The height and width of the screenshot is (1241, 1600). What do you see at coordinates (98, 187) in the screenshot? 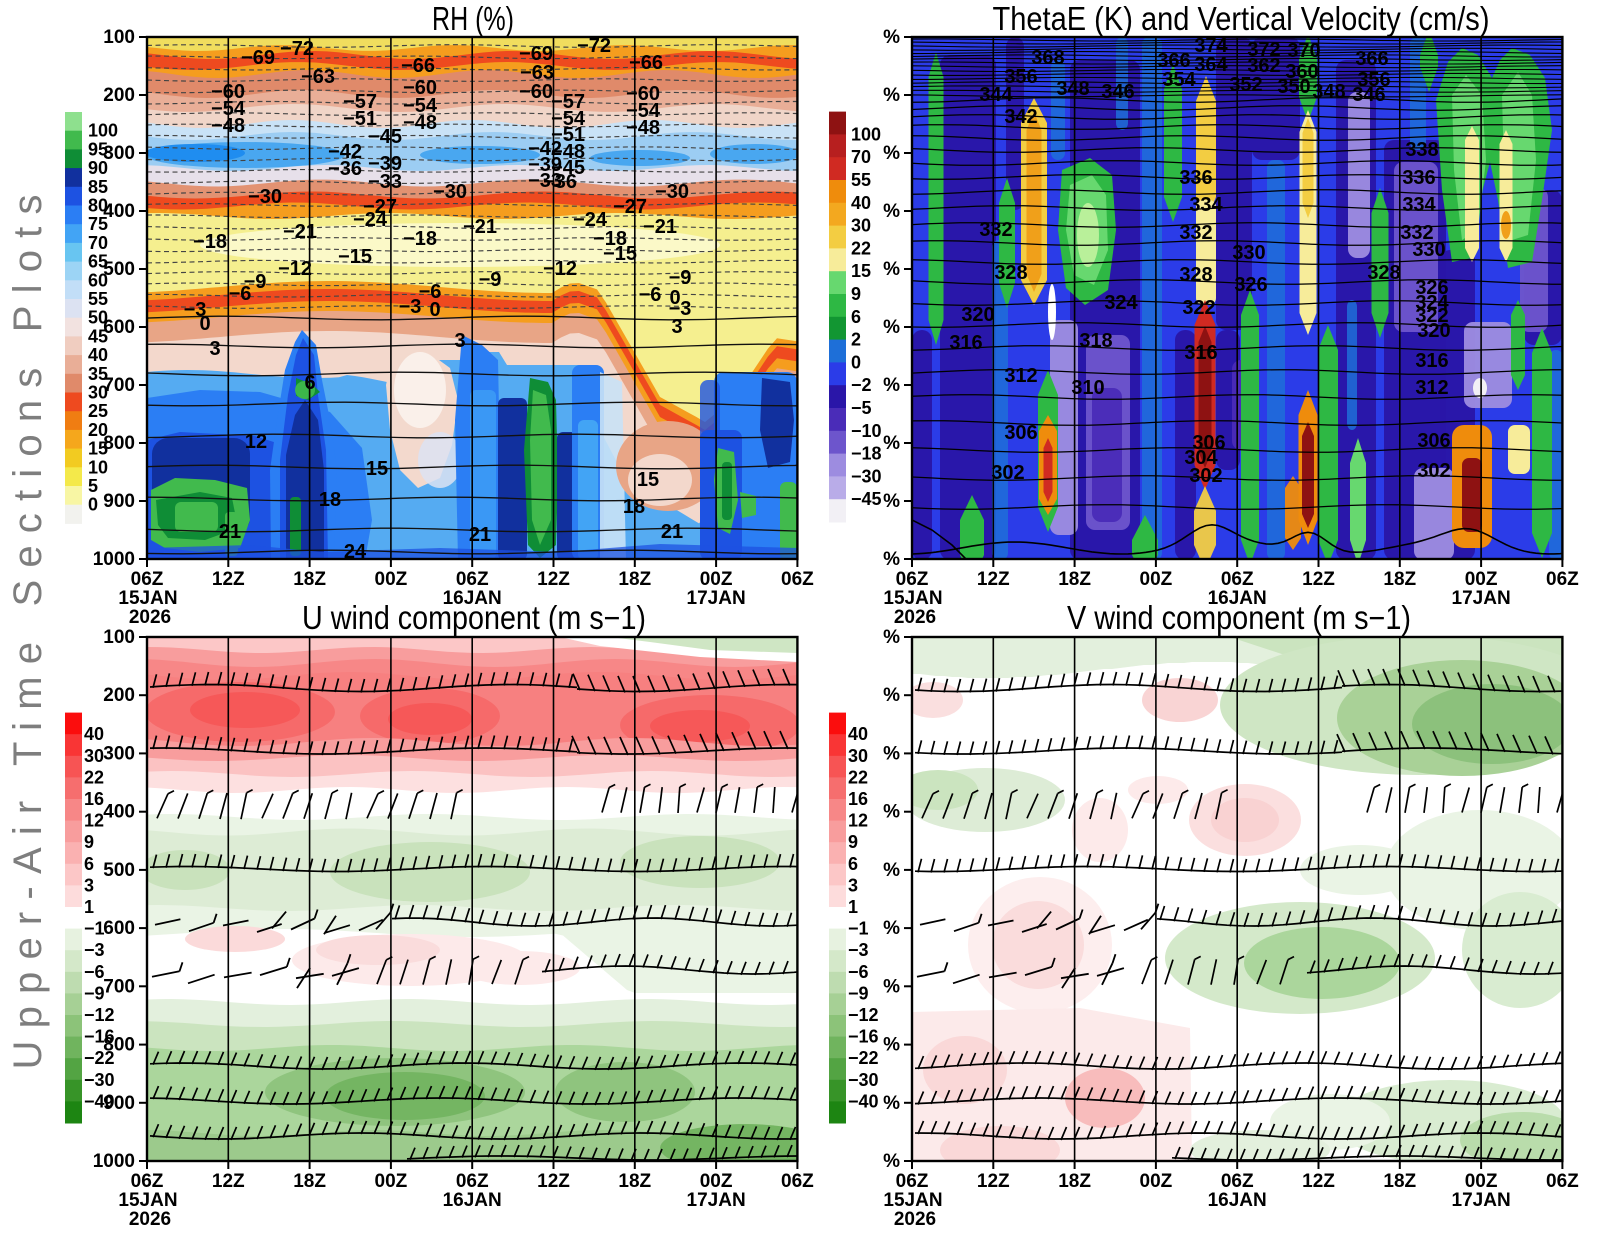
I see `svg-text: 85` at bounding box center [98, 187].